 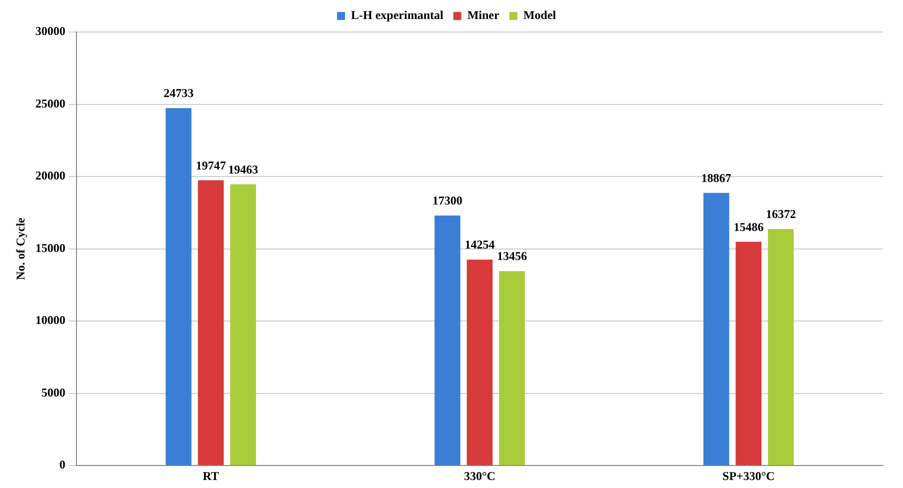 I want to click on data-label: 19463, so click(x=243, y=169).